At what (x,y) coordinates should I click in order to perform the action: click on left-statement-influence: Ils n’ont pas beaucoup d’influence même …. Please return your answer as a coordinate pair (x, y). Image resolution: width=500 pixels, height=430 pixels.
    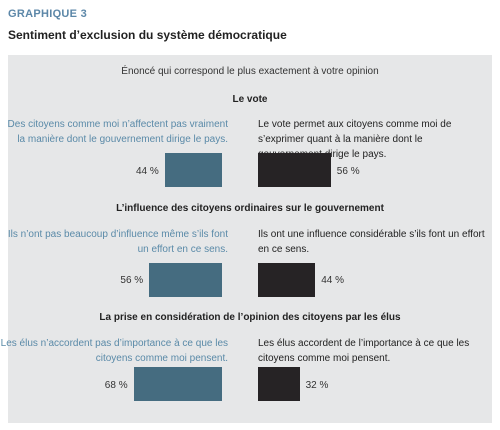
    Looking at the image, I should click on (117, 242).